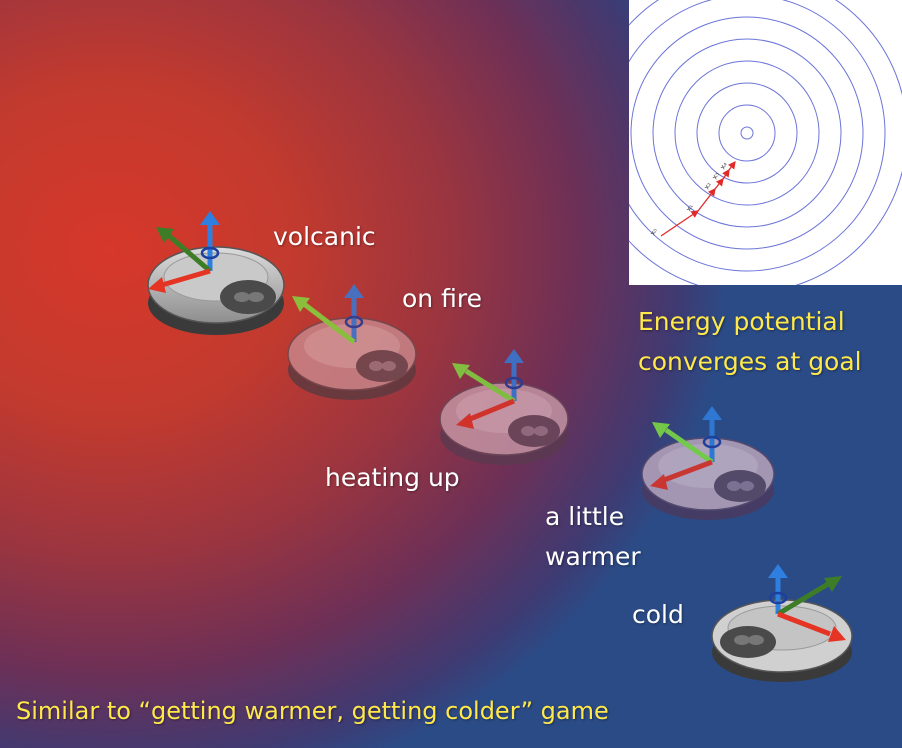 Image resolution: width=902 pixels, height=748 pixels. I want to click on contour-svg: x₀ x₁ x₂ x₃ x₄, so click(744, 147).